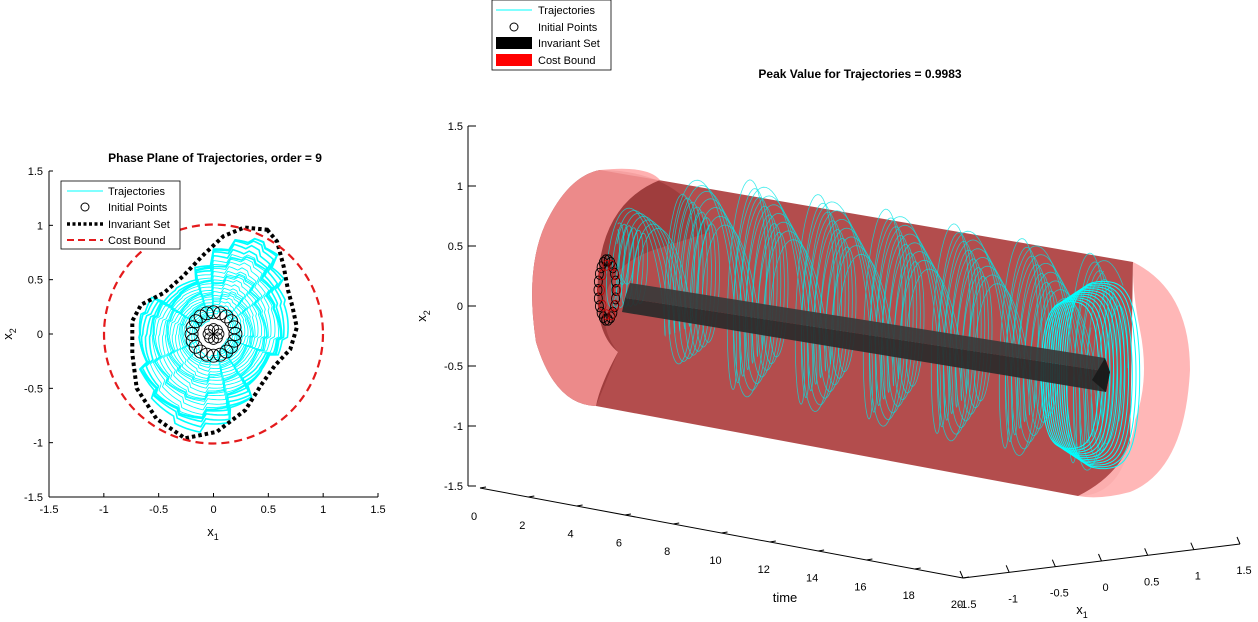 Image resolution: width=1258 pixels, height=622 pixels. I want to click on phase-legend-invariant-set-label: Invariant Set, so click(139, 225).